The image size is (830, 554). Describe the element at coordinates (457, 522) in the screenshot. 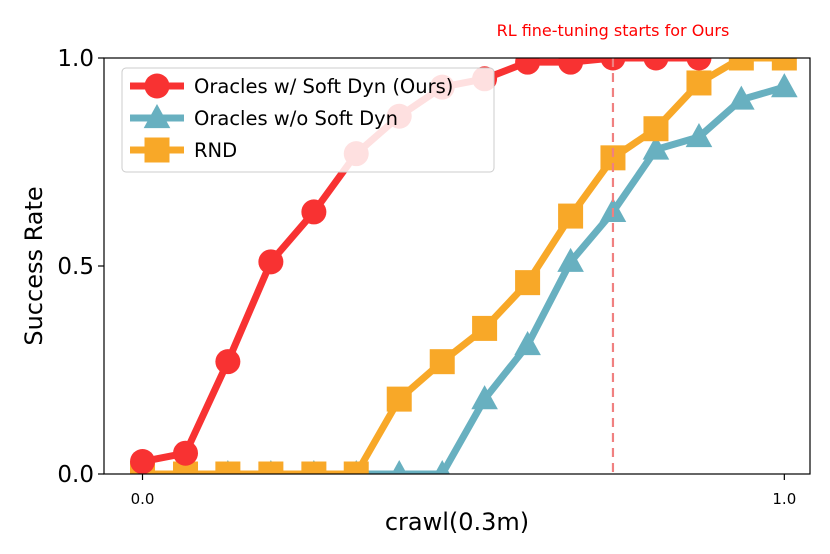

I see `x-axis-title: crawl(0.3m)` at that location.